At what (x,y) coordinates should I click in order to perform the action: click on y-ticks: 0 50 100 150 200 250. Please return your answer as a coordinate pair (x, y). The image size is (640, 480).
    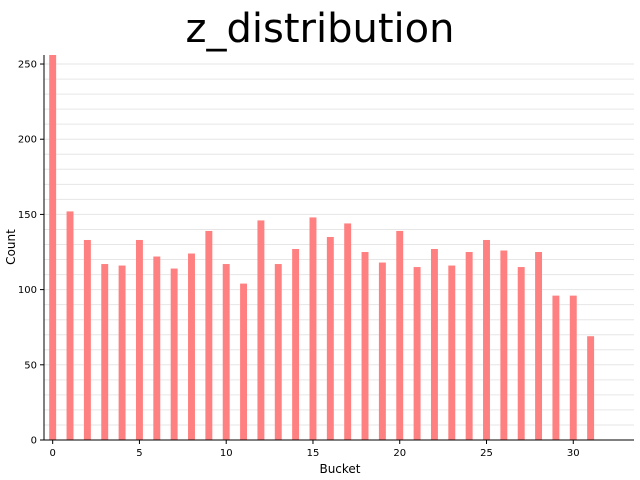
    Looking at the image, I should click on (31, 253).